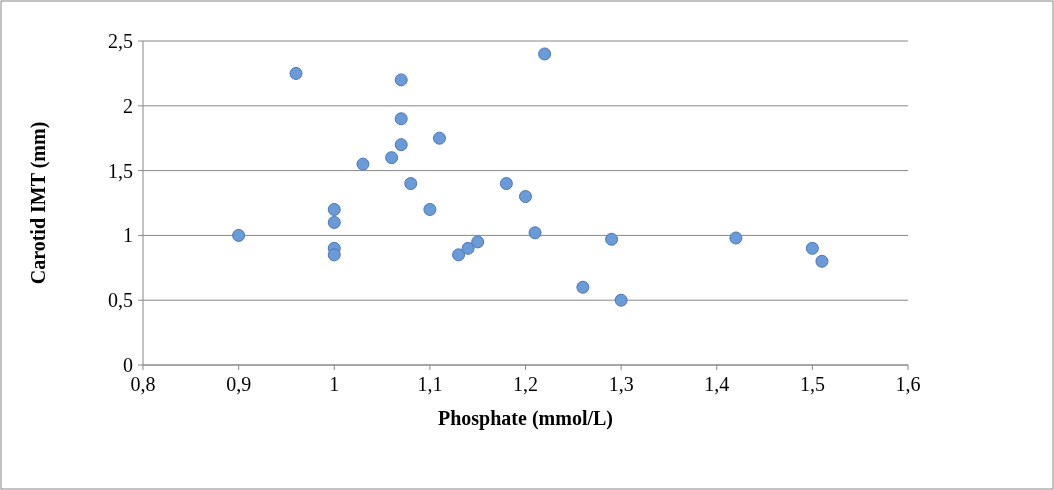 The image size is (1054, 490). I want to click on y-tick-label: 2, so click(128, 105).